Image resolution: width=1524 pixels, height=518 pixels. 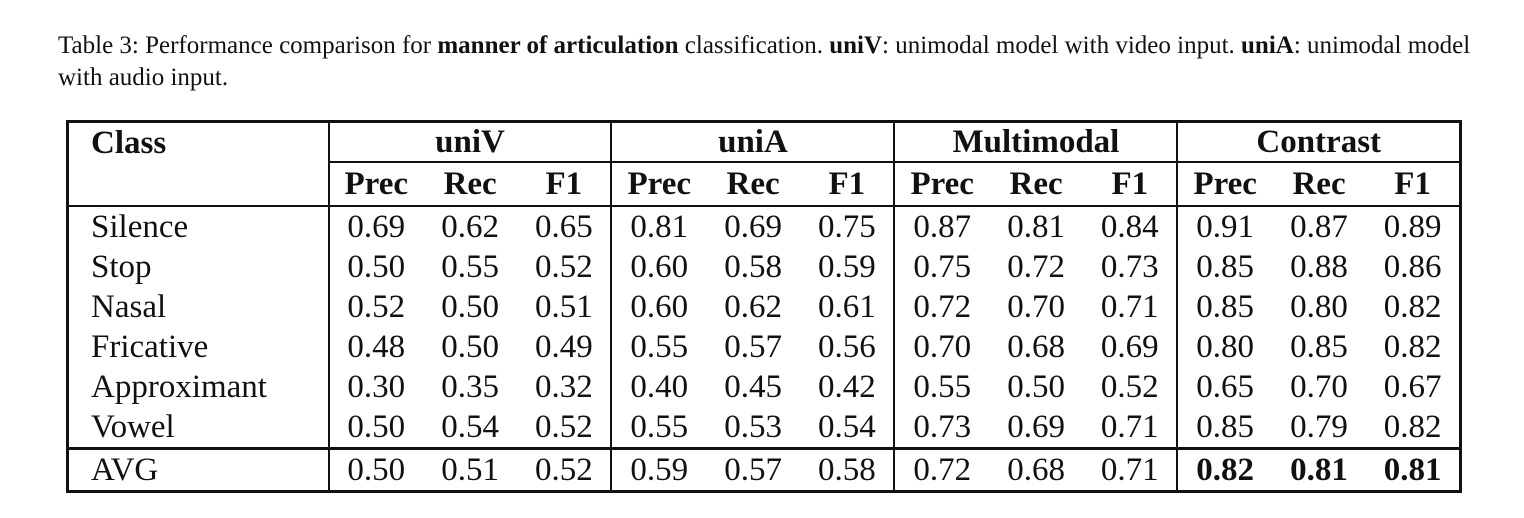 I want to click on cell-univ-f1: 0.49, so click(x=563, y=347).